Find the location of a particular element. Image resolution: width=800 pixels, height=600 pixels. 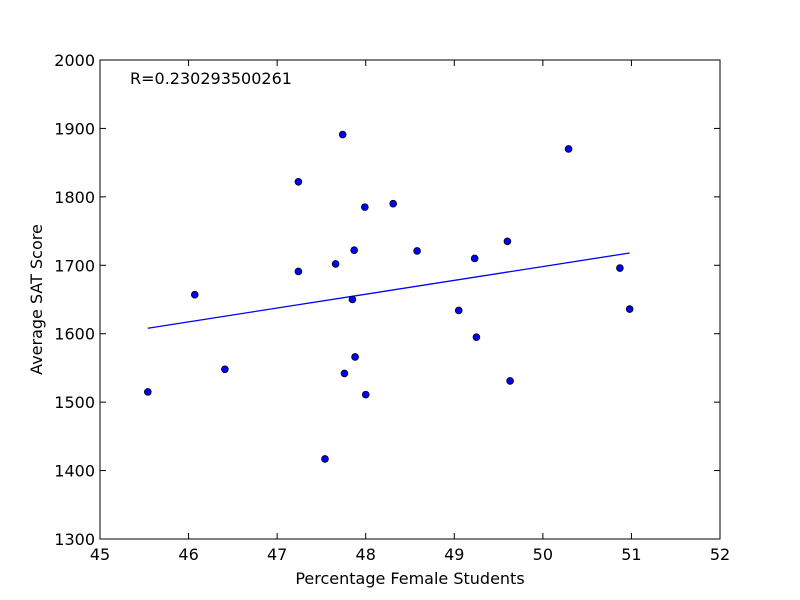

x-tick-label: 45 is located at coordinates (100, 554).